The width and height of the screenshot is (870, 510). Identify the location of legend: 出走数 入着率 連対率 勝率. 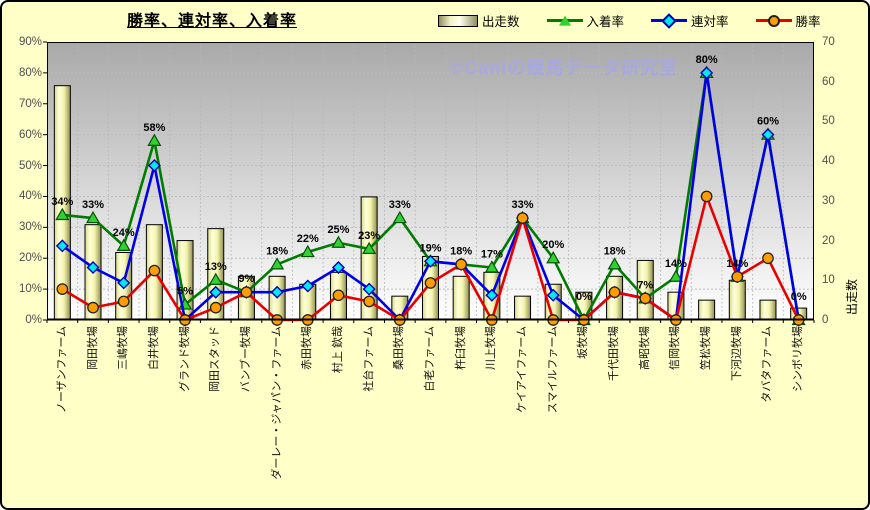
(629, 20).